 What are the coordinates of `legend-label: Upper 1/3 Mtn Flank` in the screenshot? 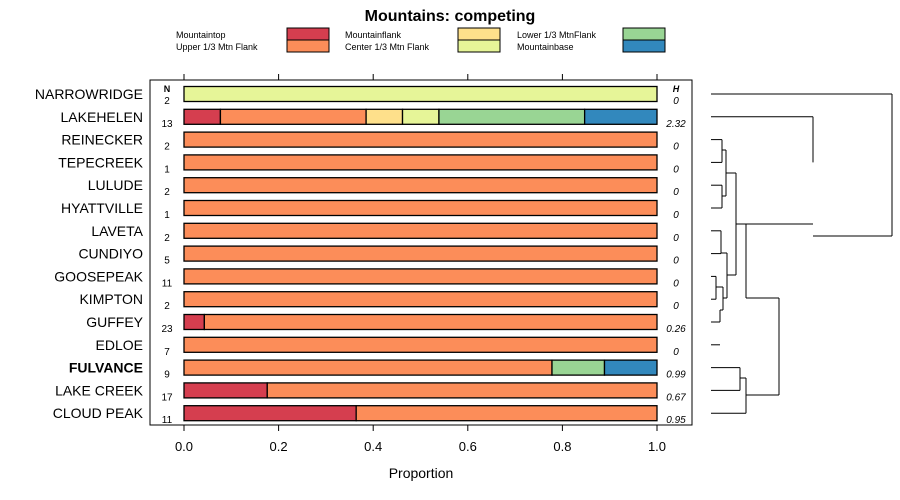 It's located at (217, 47).